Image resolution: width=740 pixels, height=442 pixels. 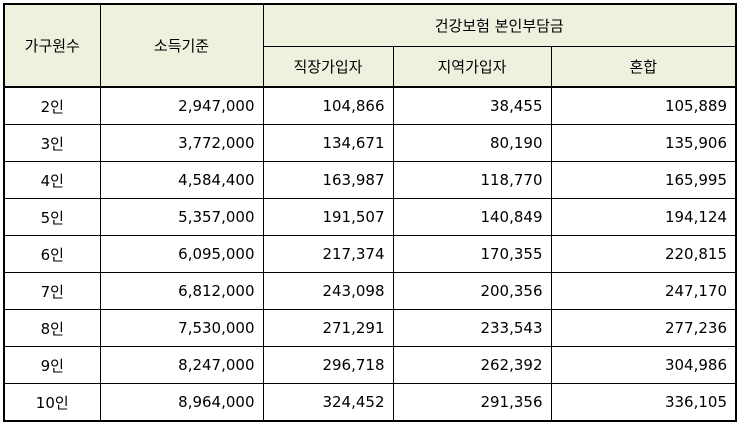 What do you see at coordinates (52, 105) in the screenshot?
I see `cell-household: 2인` at bounding box center [52, 105].